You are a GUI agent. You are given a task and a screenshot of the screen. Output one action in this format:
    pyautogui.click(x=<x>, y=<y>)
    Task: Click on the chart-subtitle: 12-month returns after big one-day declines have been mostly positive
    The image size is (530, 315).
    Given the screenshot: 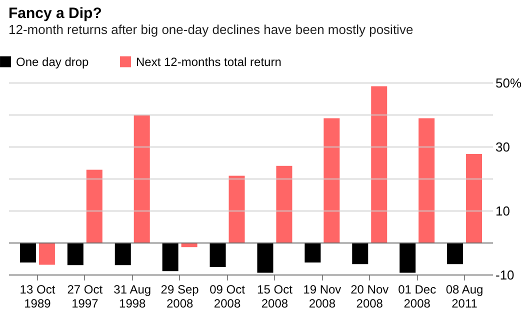 What is the action you would take?
    pyautogui.click(x=211, y=29)
    